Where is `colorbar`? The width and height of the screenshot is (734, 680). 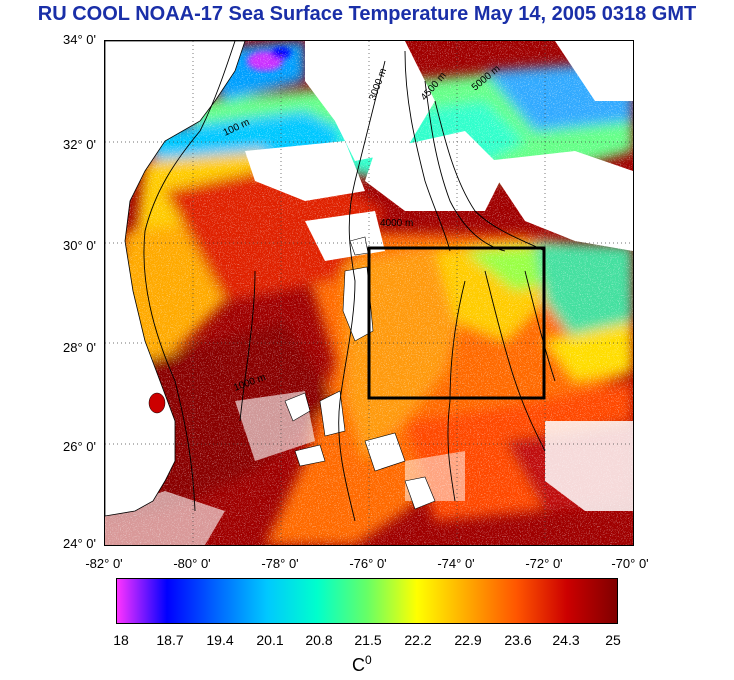 colorbar is located at coordinates (367, 601).